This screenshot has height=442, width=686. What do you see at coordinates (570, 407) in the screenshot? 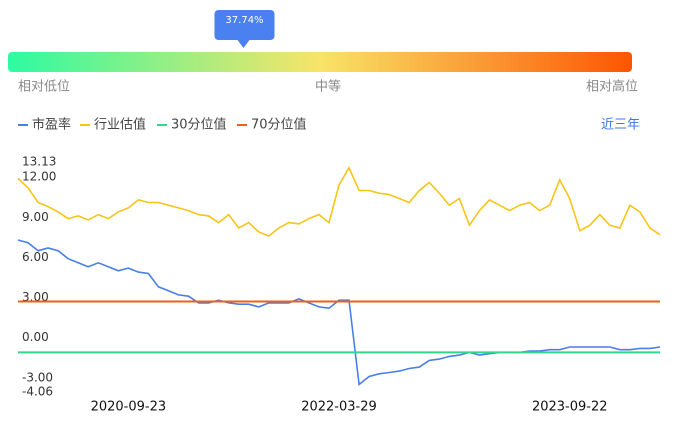
I see `x-tick-label: 2023-09-22` at bounding box center [570, 407].